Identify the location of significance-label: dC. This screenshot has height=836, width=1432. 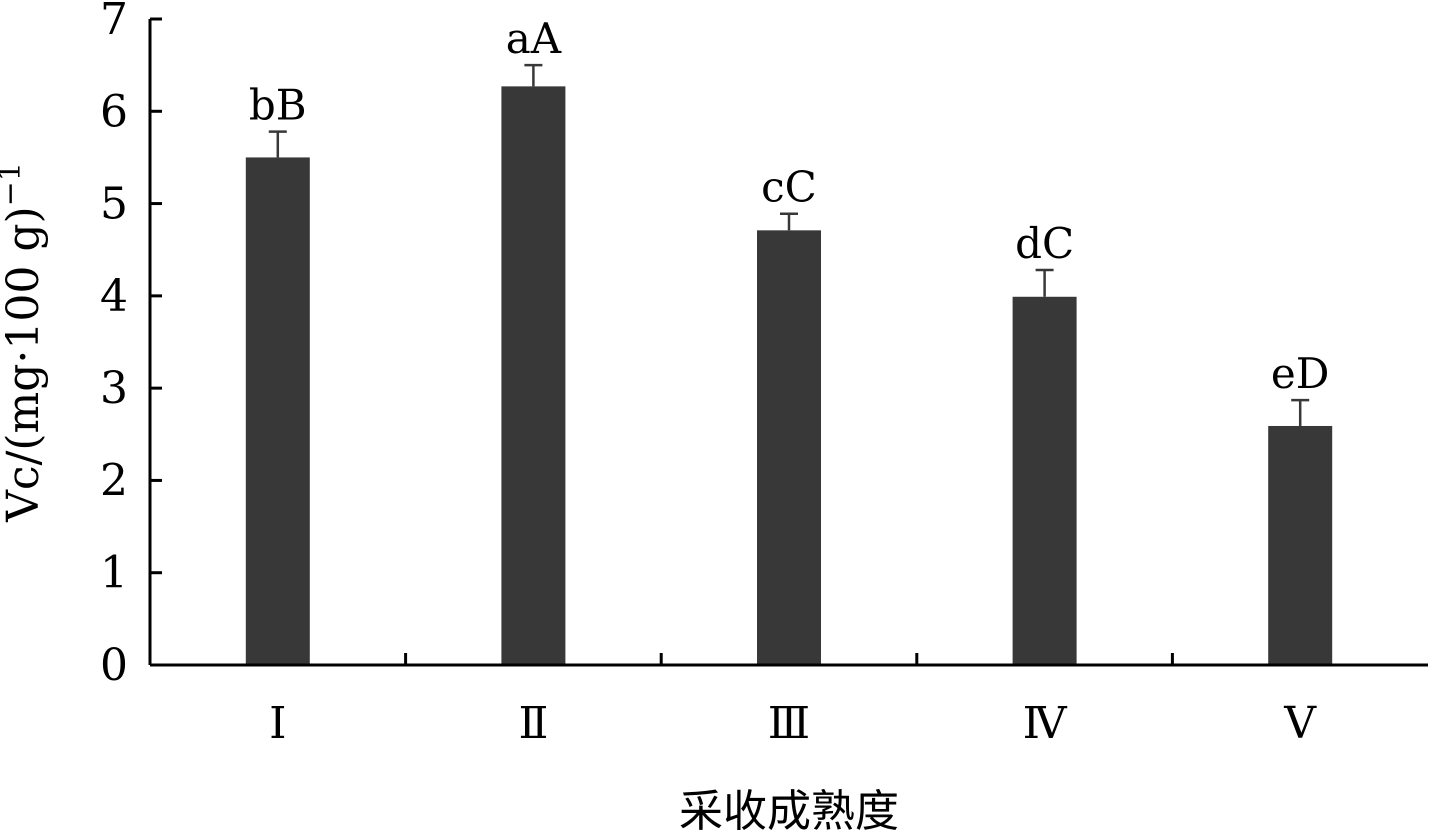
(1044, 243).